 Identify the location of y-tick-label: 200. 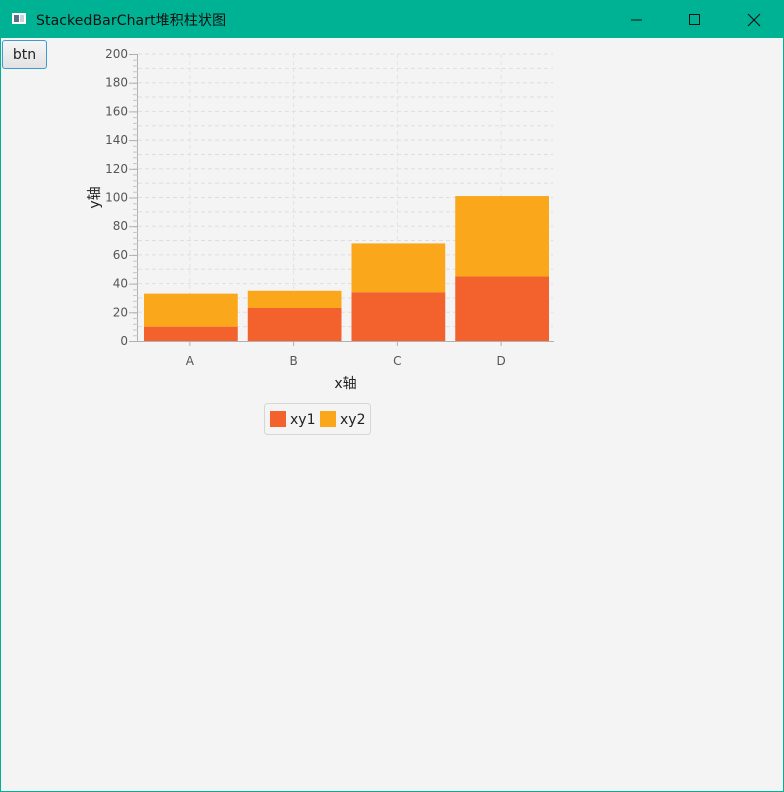
(116, 54).